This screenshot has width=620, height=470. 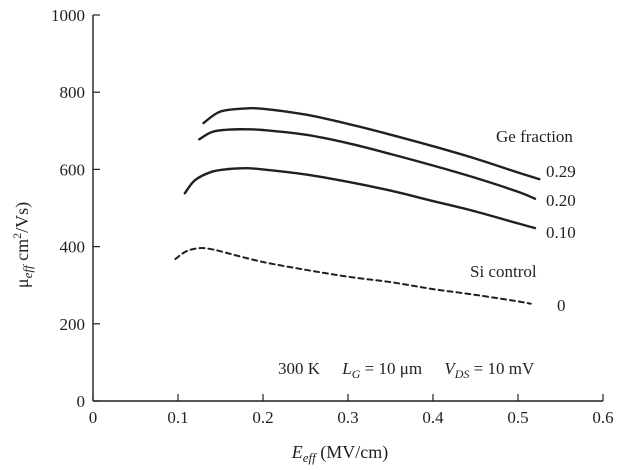 What do you see at coordinates (561, 232) in the screenshot?
I see `series-label-0-10: 0.10` at bounding box center [561, 232].